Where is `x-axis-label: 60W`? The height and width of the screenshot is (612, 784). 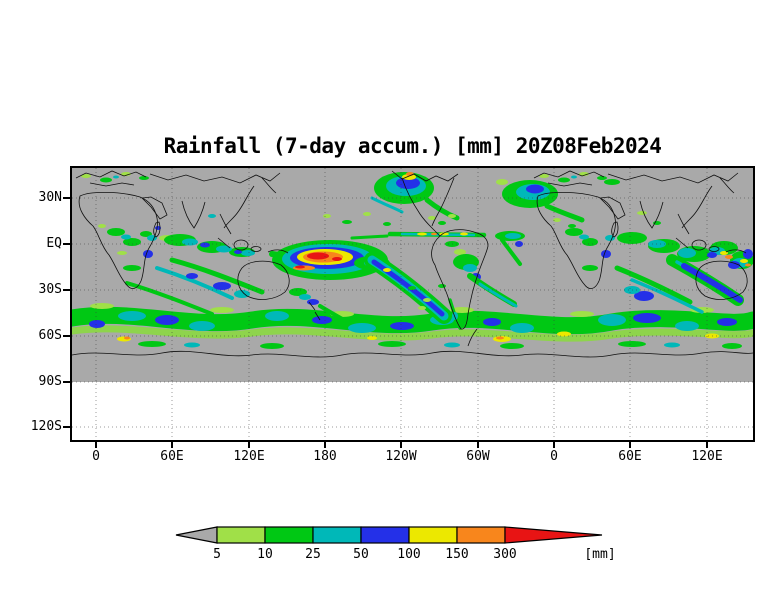 x-axis-label: 60W is located at coordinates (478, 456).